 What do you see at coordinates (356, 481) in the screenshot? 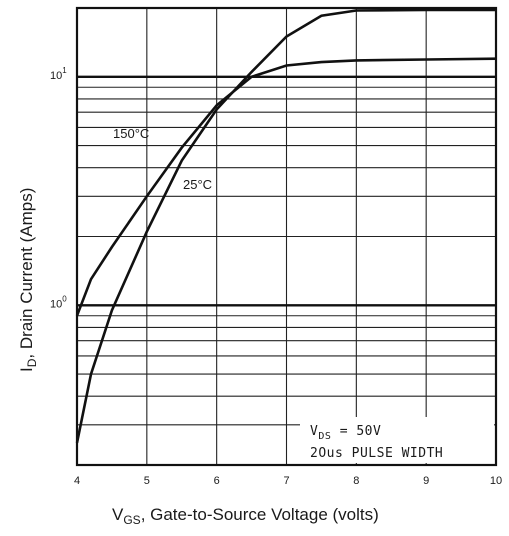
I see `x-tick-label-8: 8` at bounding box center [356, 481].